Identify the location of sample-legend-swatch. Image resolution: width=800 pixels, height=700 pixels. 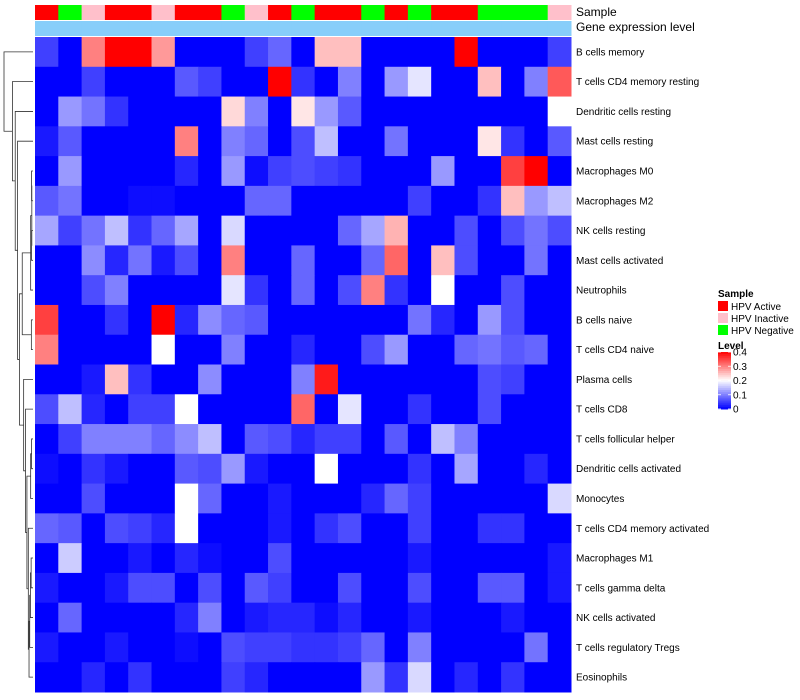
(723, 330).